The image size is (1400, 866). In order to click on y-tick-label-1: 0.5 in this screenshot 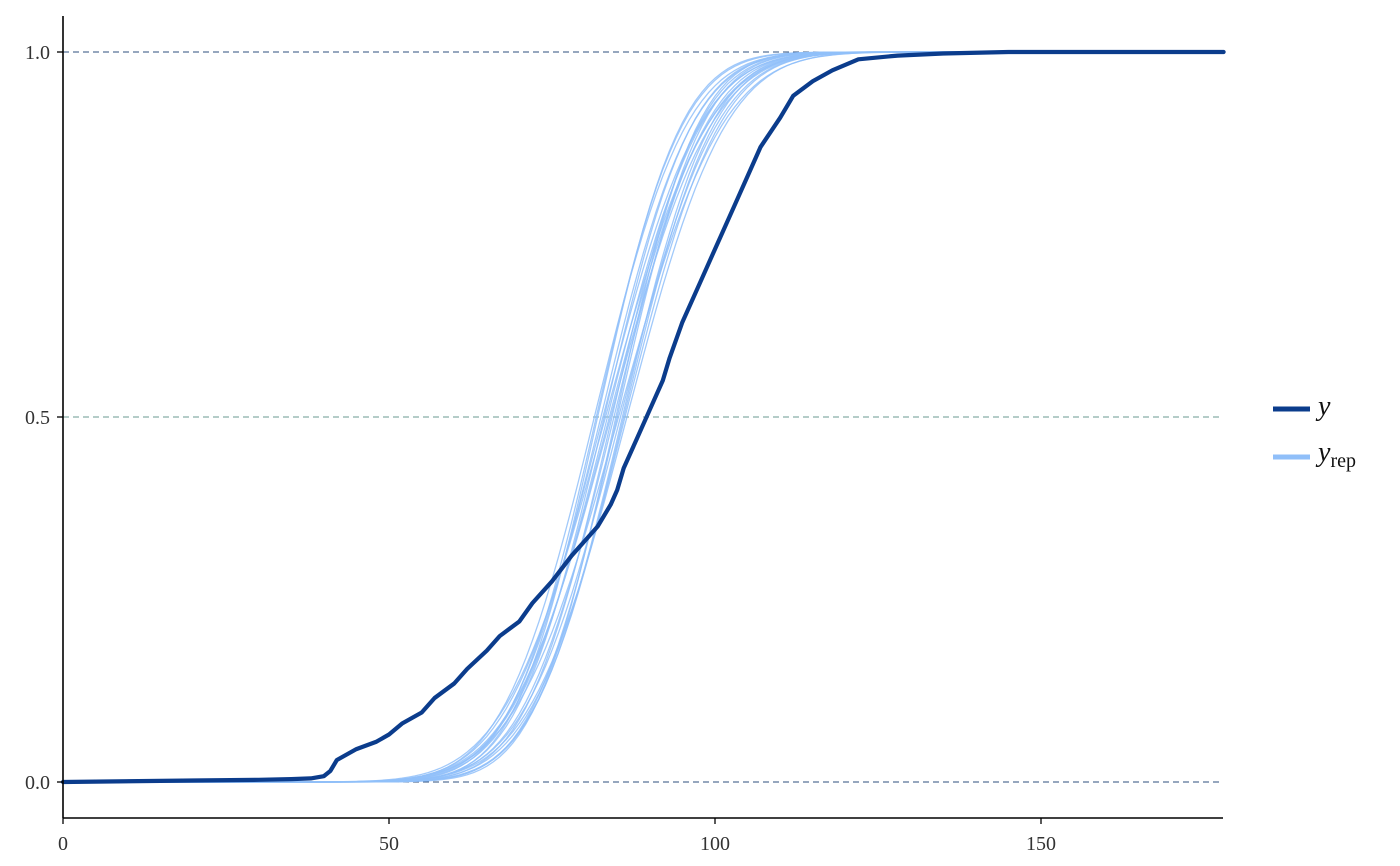, I will do `click(37, 418)`.